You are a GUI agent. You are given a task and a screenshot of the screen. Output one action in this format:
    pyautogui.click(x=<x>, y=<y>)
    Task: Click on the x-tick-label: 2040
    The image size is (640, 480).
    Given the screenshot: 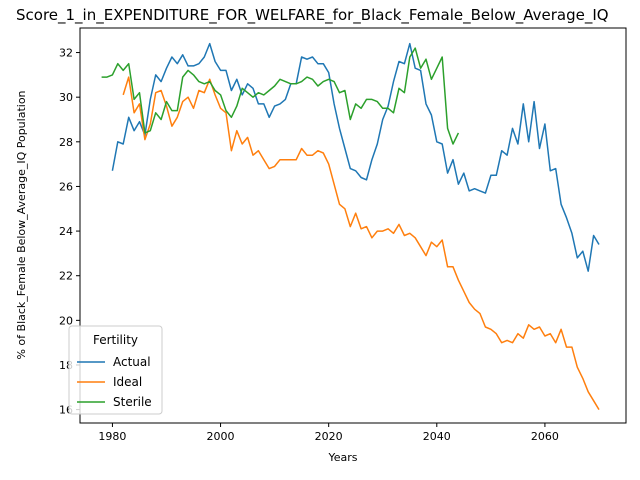 What is the action you would take?
    pyautogui.click(x=437, y=436)
    